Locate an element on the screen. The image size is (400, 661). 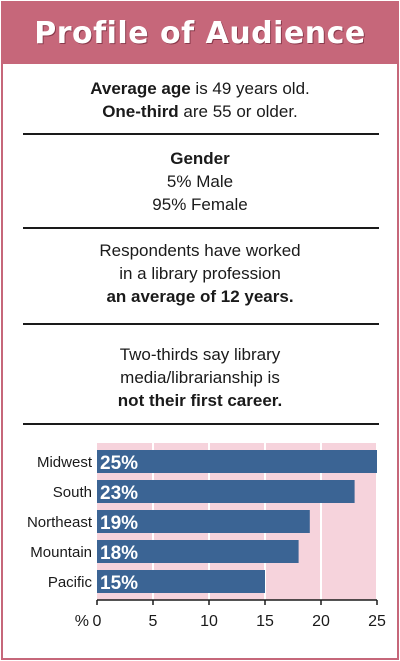
header-banner: Profile of Audience is located at coordinates (200, 33).